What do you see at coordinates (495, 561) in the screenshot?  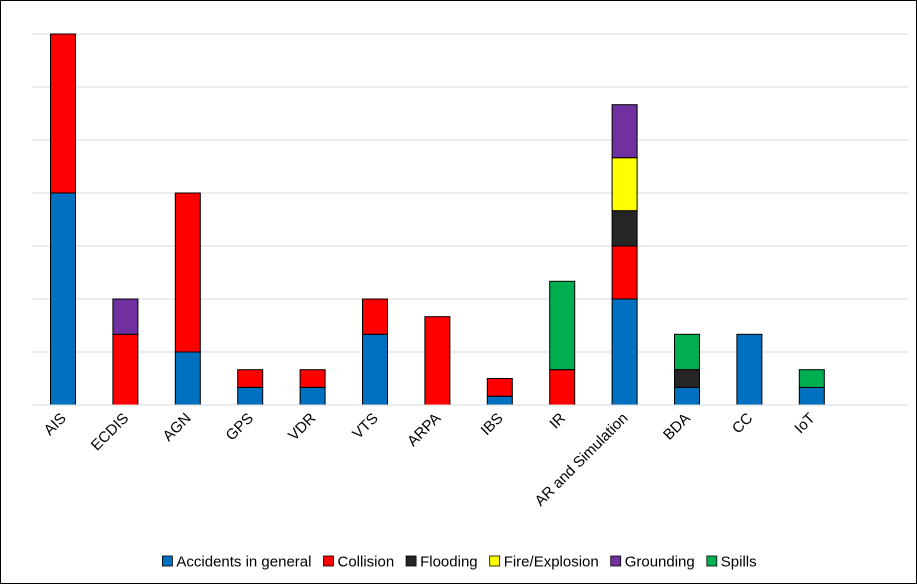 I see `legend-swatch-fire-explosion` at bounding box center [495, 561].